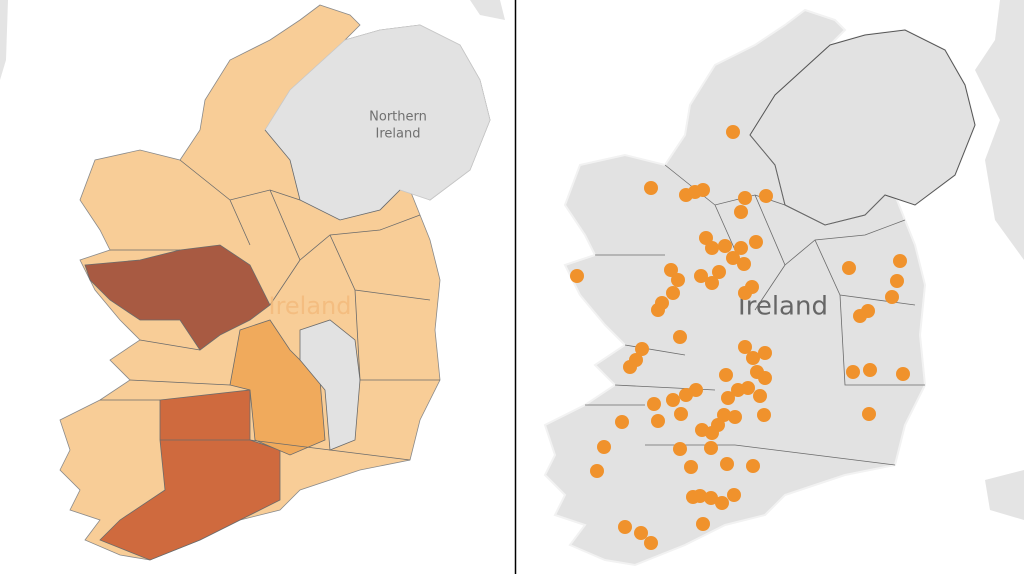  What do you see at coordinates (398, 117) in the screenshot?
I see `region-label: Northern` at bounding box center [398, 117].